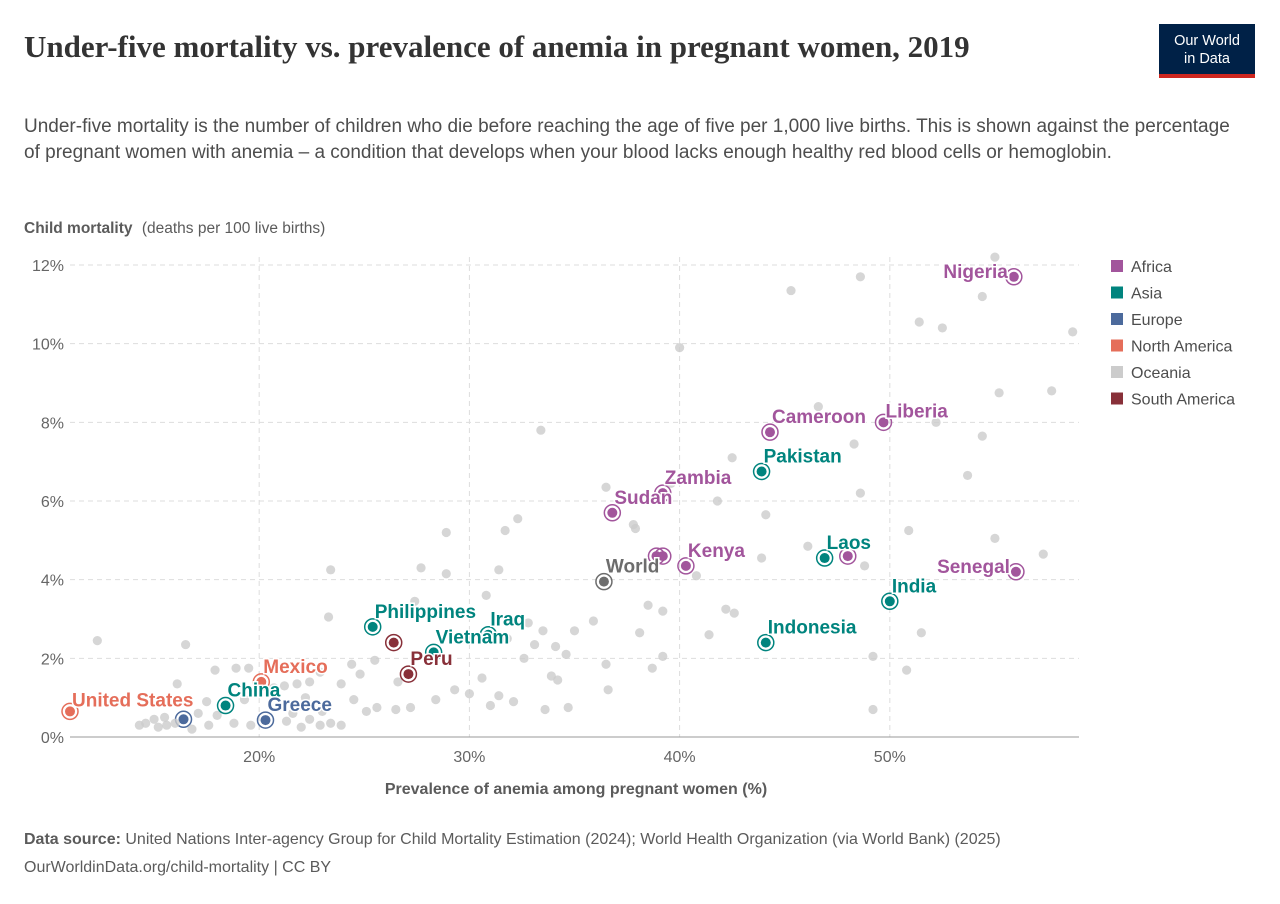 The image size is (1280, 904). Describe the element at coordinates (1183, 400) in the screenshot. I see `legend-label-south-america: South America` at that location.